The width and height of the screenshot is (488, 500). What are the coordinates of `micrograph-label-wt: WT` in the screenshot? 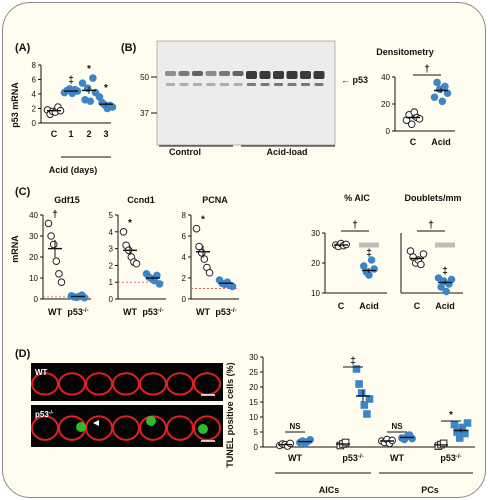 It's located at (41, 372).